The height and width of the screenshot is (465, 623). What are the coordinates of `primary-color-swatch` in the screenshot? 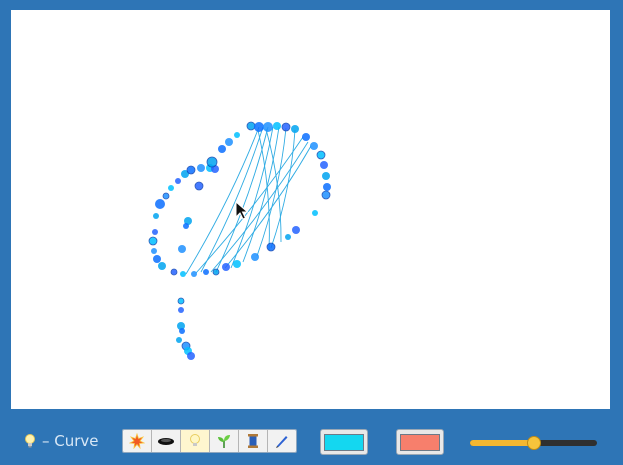 It's located at (344, 442).